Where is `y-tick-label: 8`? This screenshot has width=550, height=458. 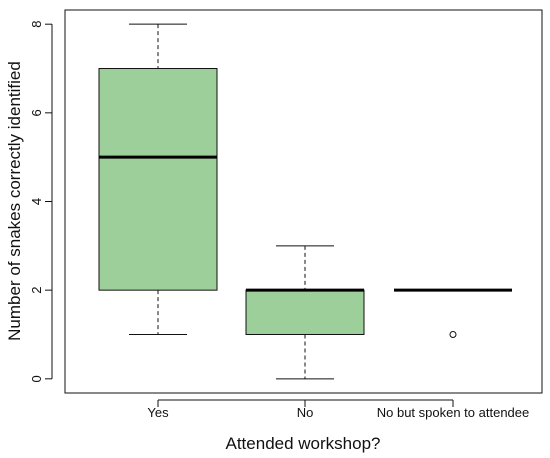
y-tick-label: 8 is located at coordinates (36, 24).